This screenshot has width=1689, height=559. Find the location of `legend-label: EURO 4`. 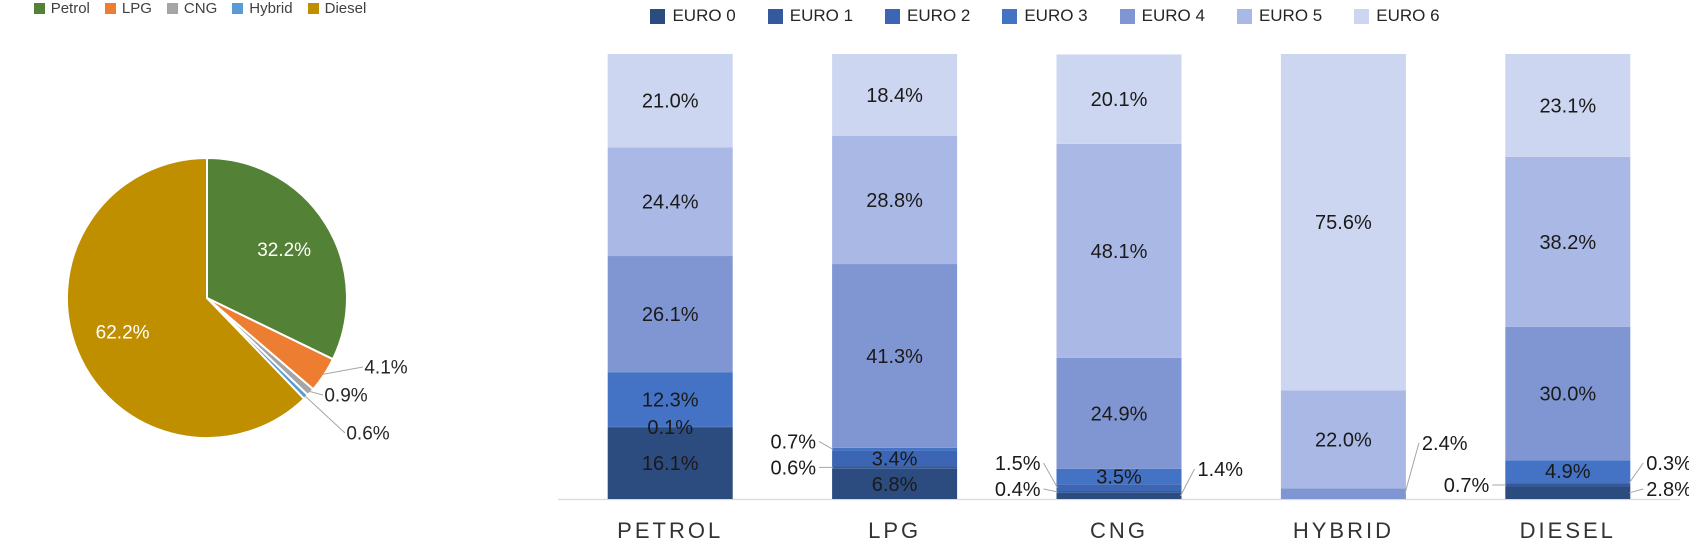

legend-label: EURO 4 is located at coordinates (1173, 15).